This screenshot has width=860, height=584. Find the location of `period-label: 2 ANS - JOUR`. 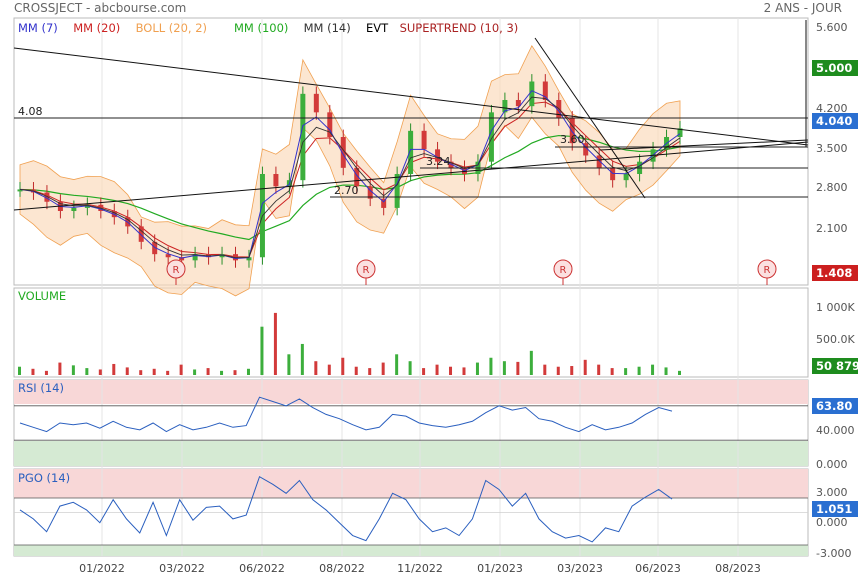

period-label: 2 ANS - JOUR is located at coordinates (803, 8).